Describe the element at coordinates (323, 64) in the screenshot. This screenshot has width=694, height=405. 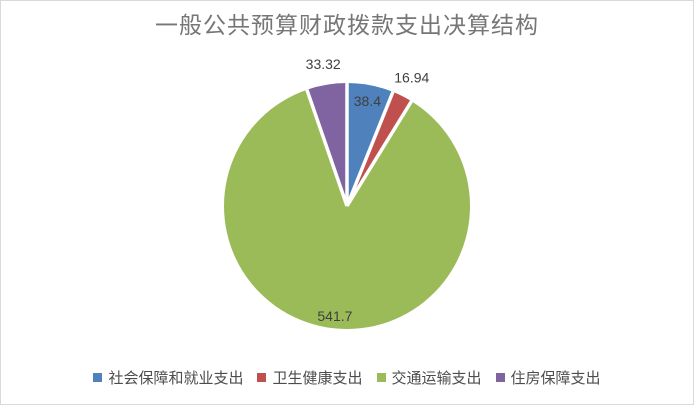
I see `data-label: 33.32` at that location.